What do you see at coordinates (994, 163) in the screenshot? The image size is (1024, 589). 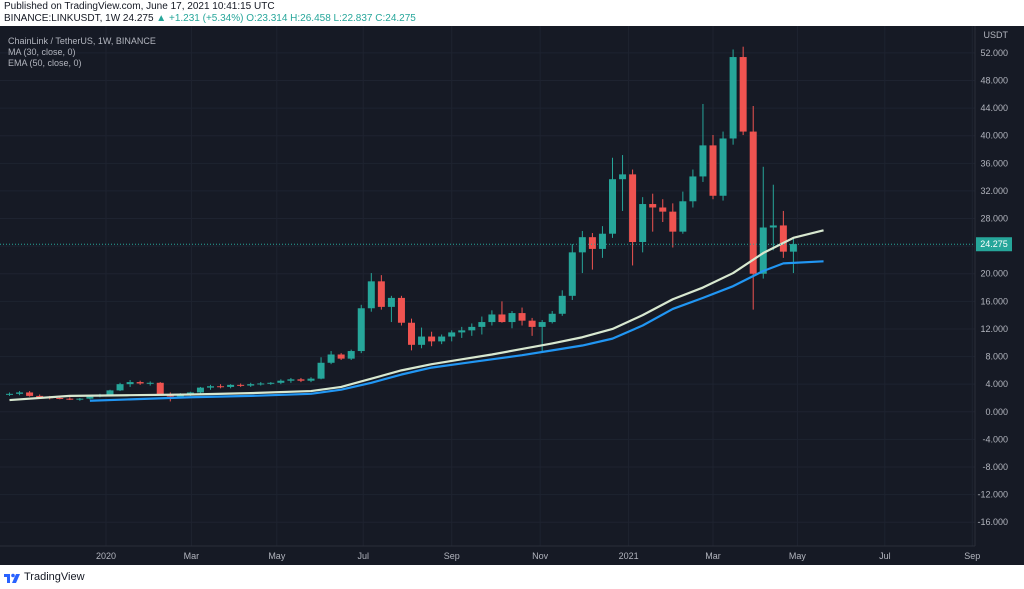 I see `y-tick-label: 36.000` at bounding box center [994, 163].